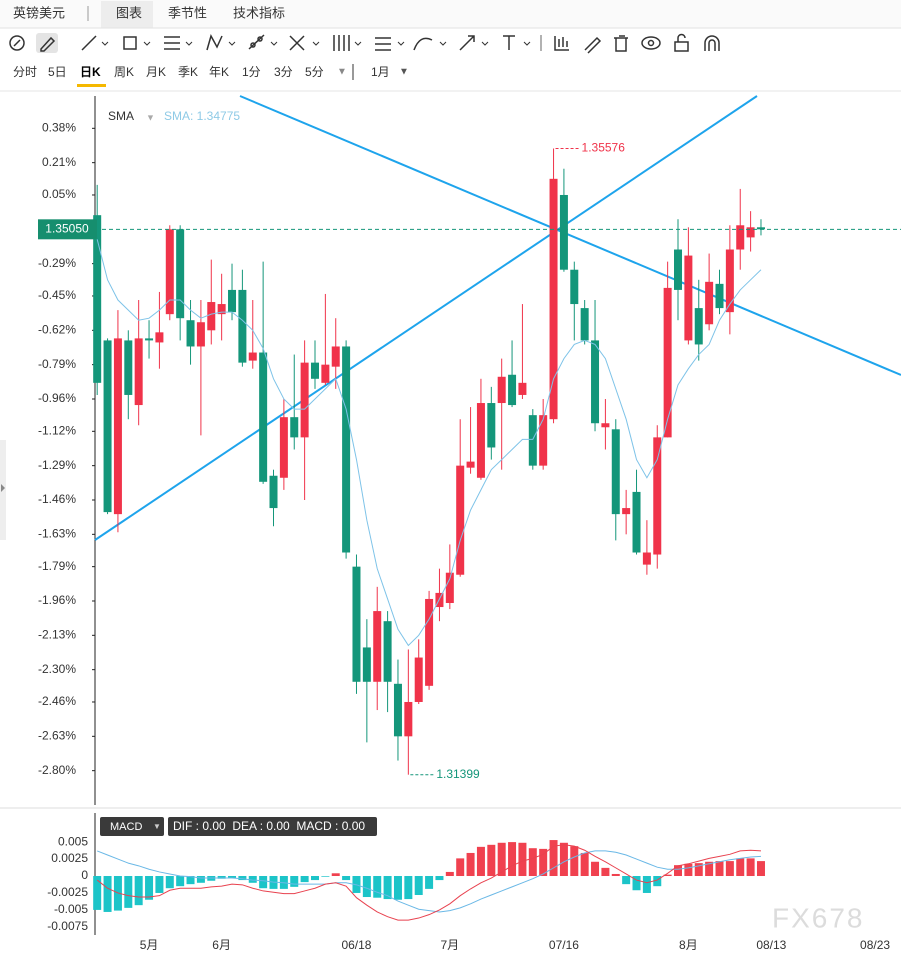 This screenshot has width=901, height=956. What do you see at coordinates (187, 12) in the screenshot?
I see `tab: 季节性` at bounding box center [187, 12].